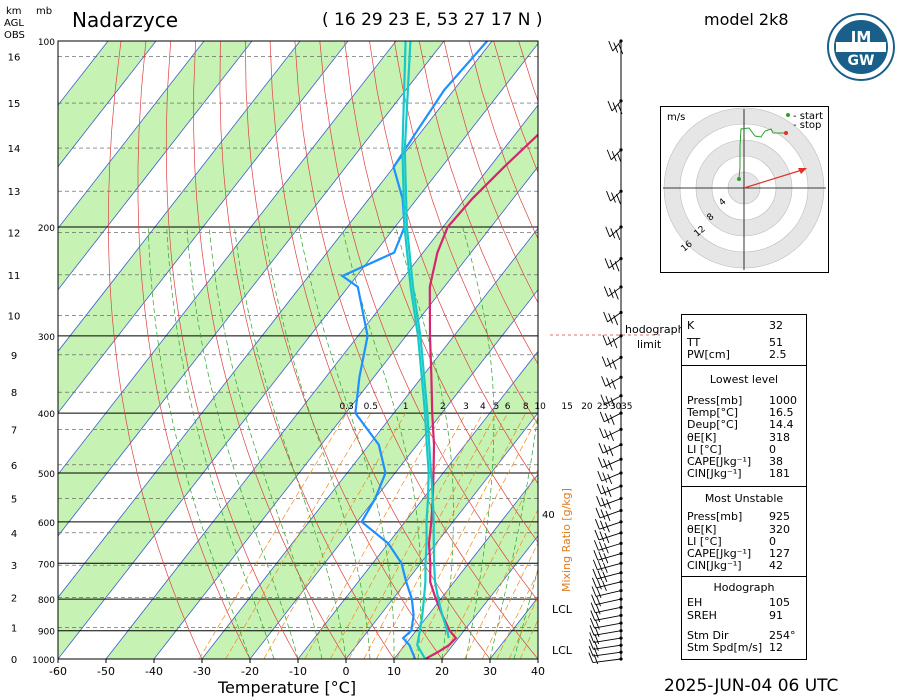 Image resolution: width=910 pixels, height=700 pixels. What do you see at coordinates (751, 686) in the screenshot?
I see `date-time-label: 2025-JUN-04 06 UTC` at bounding box center [751, 686].